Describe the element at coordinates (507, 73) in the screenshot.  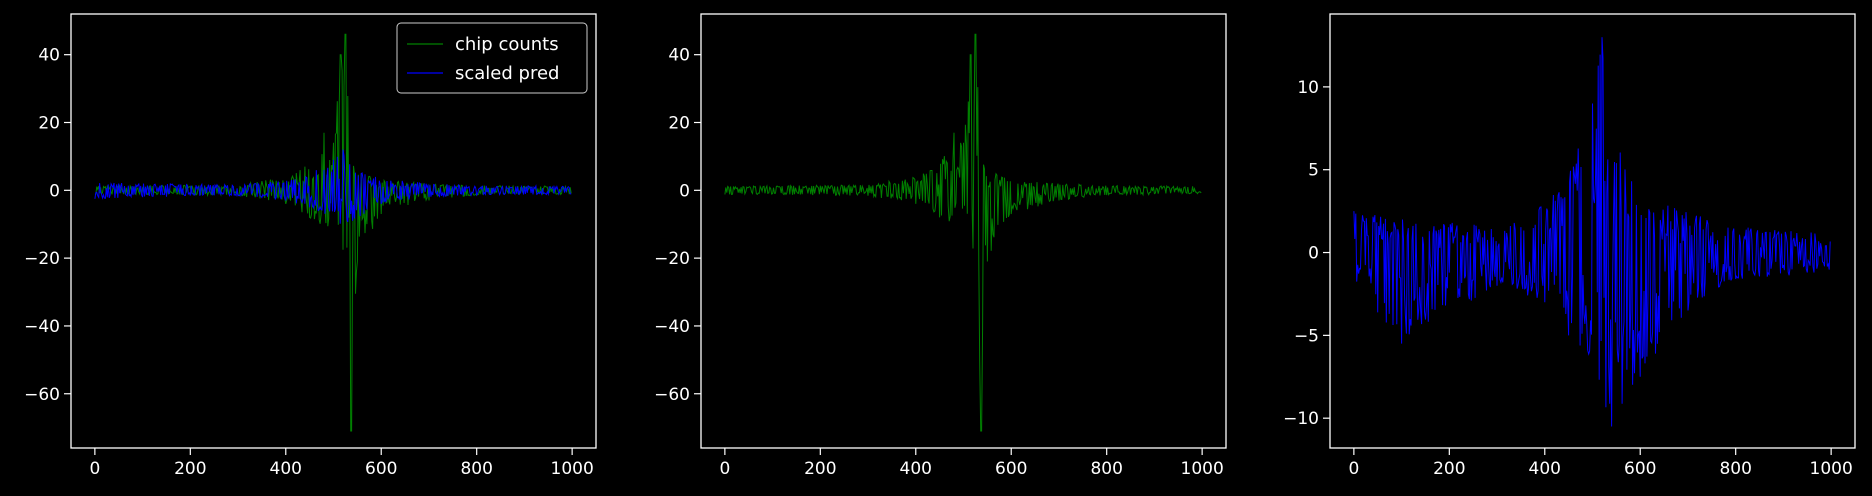
I see `legend-label: scaled pred` at that location.